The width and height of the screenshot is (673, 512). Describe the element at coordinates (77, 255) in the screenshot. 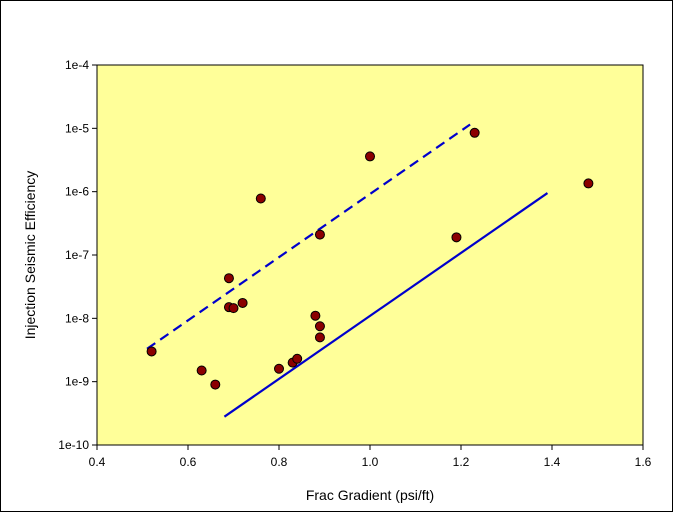

I see `y-tick-label: 1e-7` at that location.